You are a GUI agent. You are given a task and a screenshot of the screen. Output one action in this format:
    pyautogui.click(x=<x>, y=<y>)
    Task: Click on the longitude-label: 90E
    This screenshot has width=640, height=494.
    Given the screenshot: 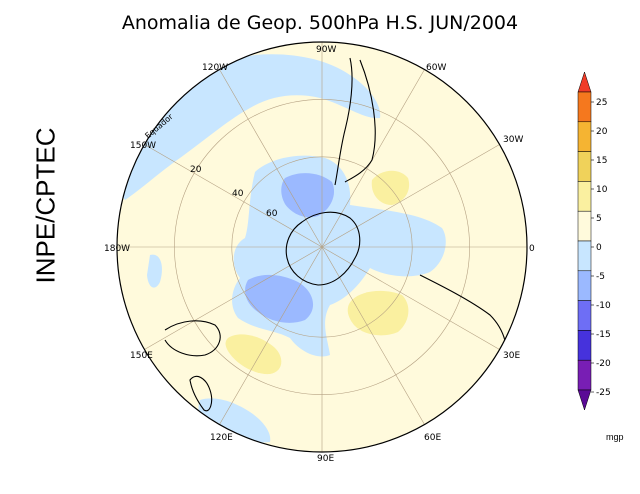 What is the action you would take?
    pyautogui.click(x=325, y=459)
    